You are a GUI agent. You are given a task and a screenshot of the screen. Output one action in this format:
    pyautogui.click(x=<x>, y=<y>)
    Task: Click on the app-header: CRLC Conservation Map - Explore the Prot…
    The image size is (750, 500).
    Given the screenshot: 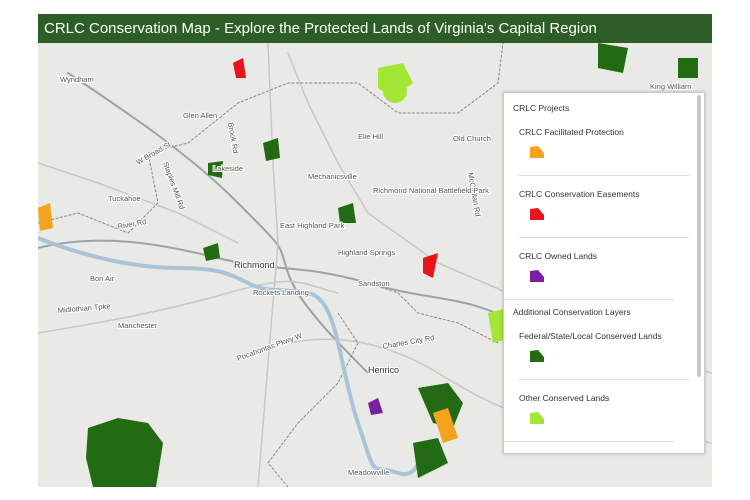 What is the action you would take?
    pyautogui.click(x=375, y=28)
    